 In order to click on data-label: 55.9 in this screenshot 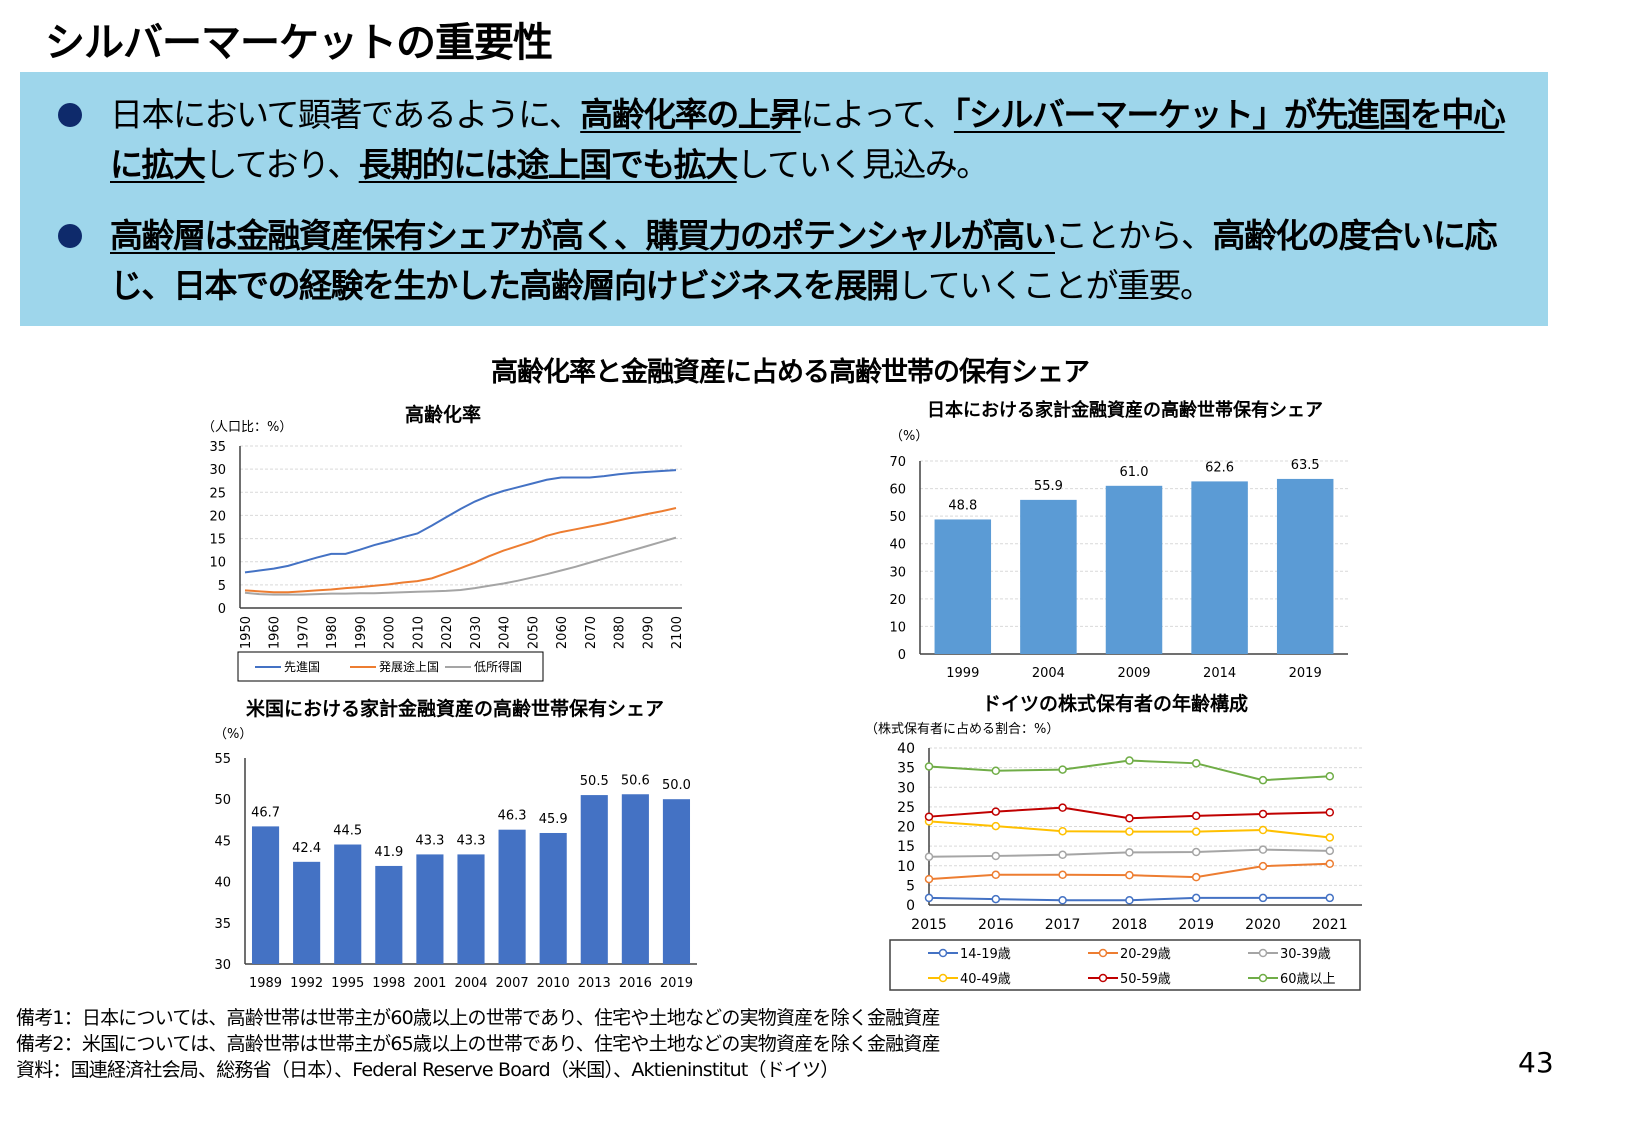, I will do `click(1048, 486)`.